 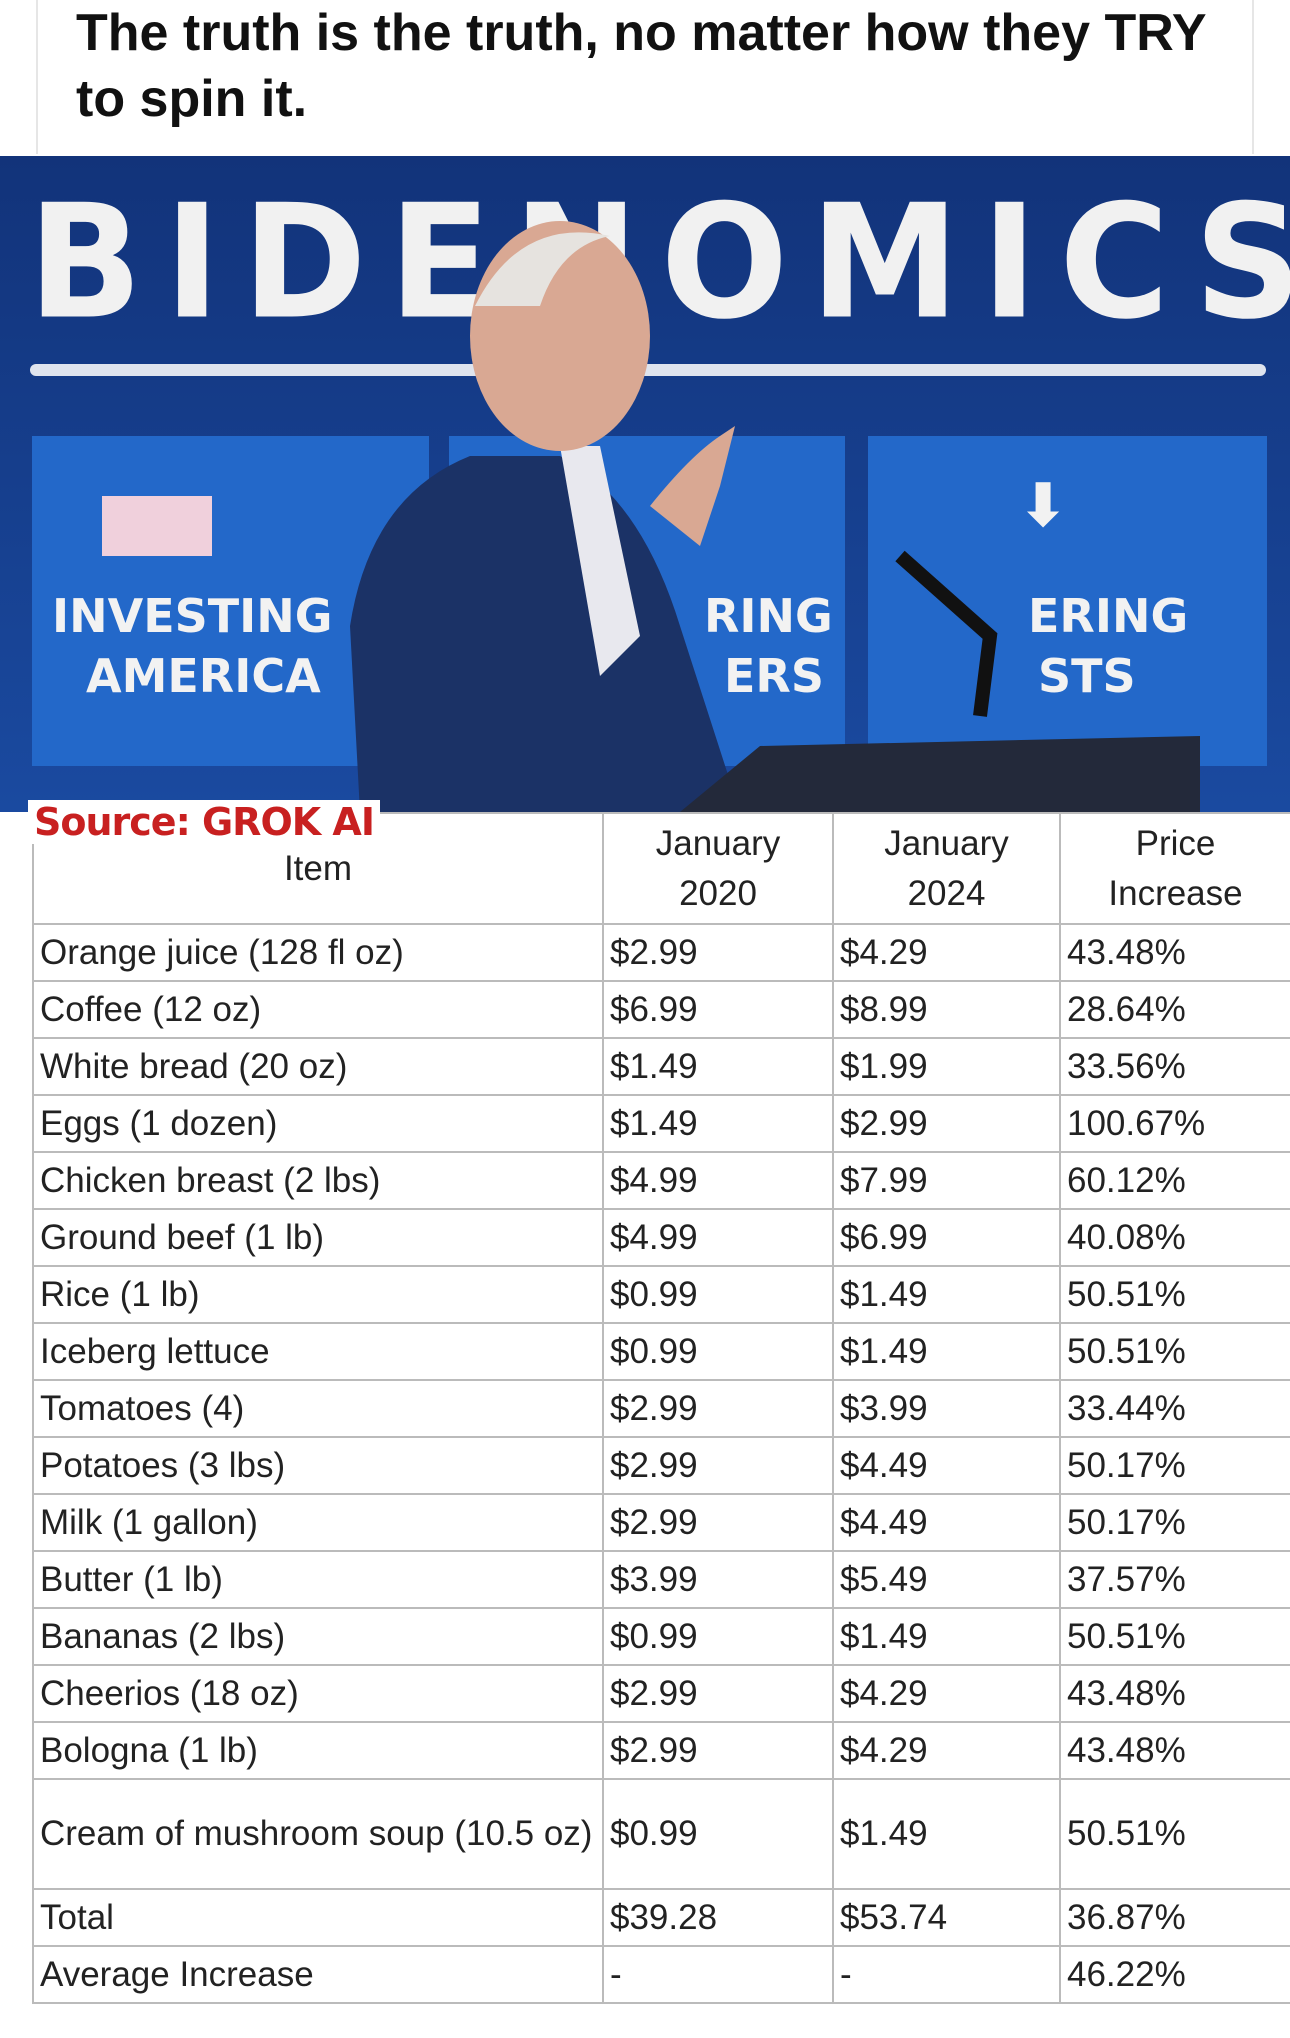 I want to click on price-cell: 37.57%, so click(x=1174, y=1579).